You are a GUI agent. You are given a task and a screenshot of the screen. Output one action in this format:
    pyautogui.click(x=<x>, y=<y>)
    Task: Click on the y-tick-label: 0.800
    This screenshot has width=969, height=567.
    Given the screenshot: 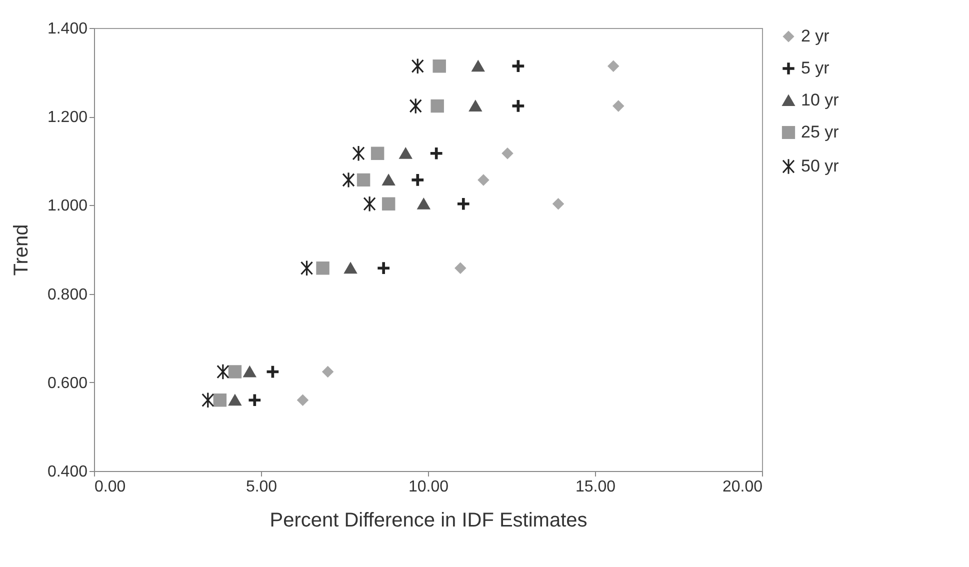 What is the action you would take?
    pyautogui.click(x=67, y=295)
    